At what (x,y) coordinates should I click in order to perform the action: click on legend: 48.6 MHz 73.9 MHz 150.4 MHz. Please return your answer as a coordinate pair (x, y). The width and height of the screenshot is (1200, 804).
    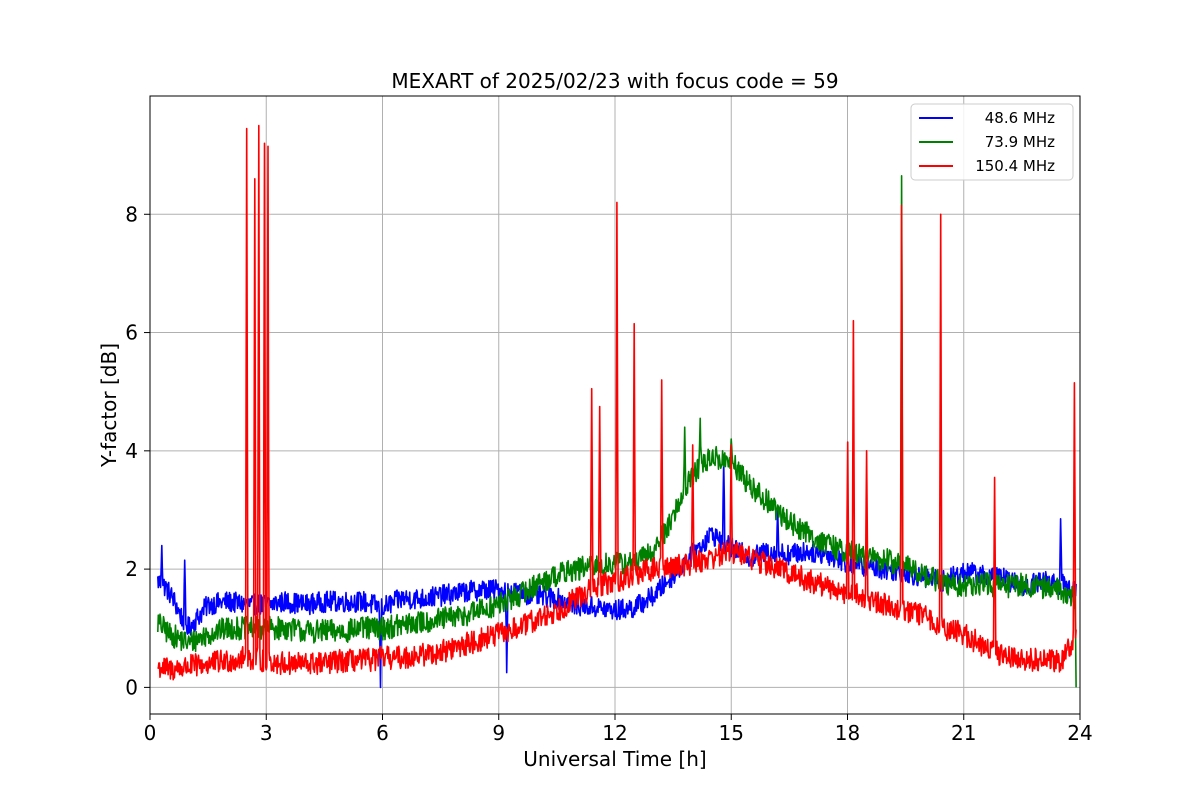
    Looking at the image, I should click on (992, 142).